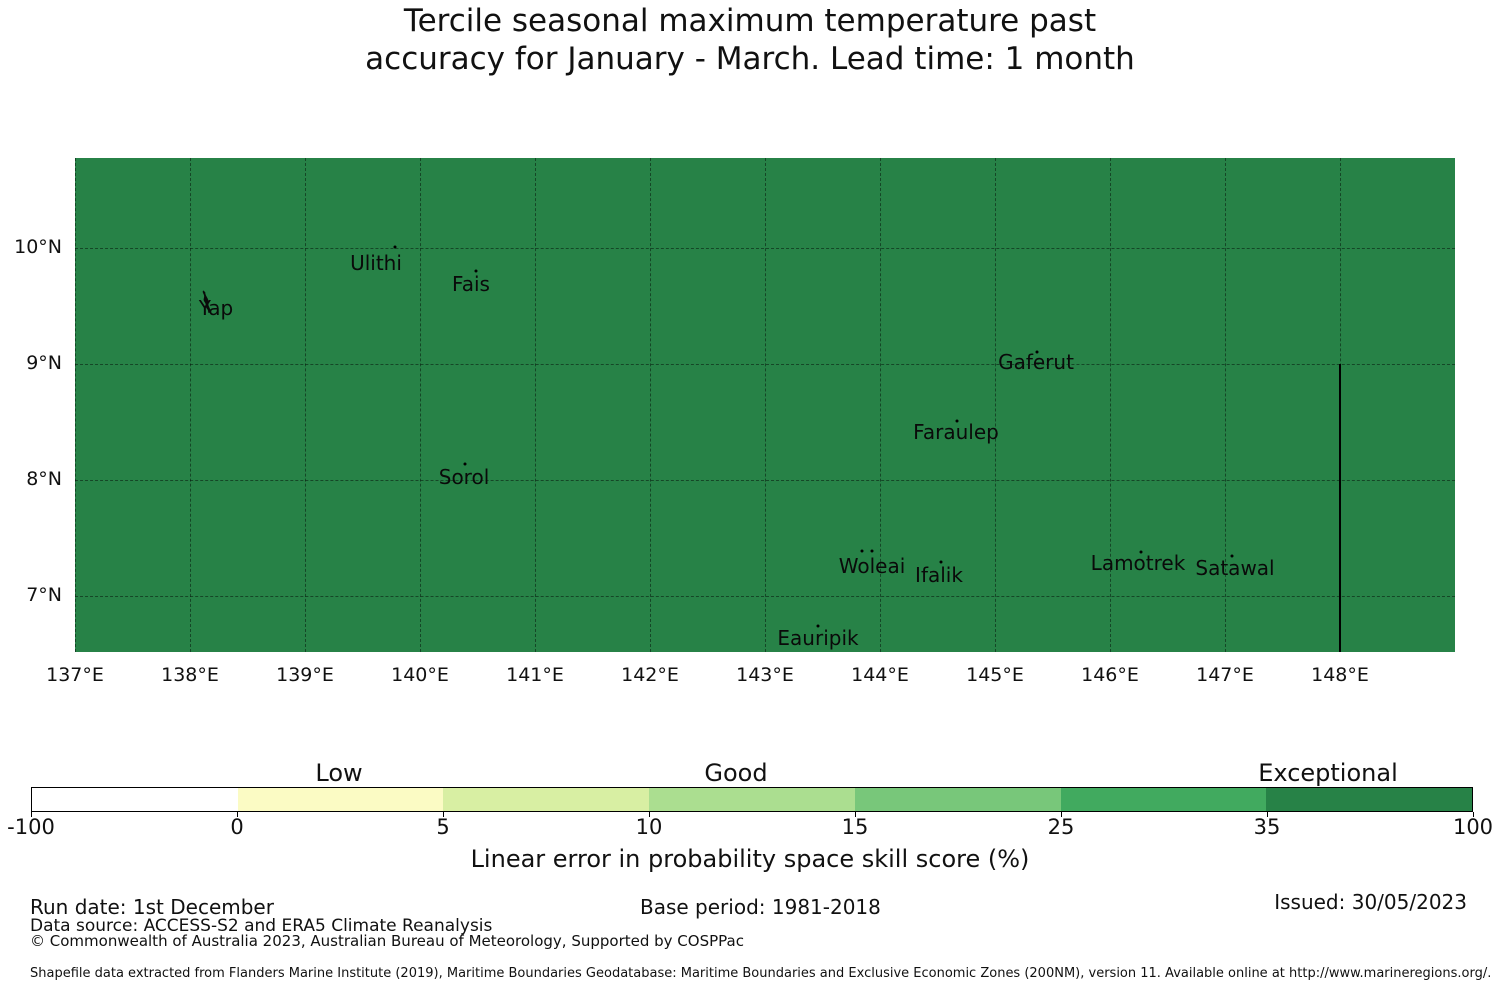  What do you see at coordinates (995, 675) in the screenshot?
I see `x-tick-label: 145°E` at bounding box center [995, 675].